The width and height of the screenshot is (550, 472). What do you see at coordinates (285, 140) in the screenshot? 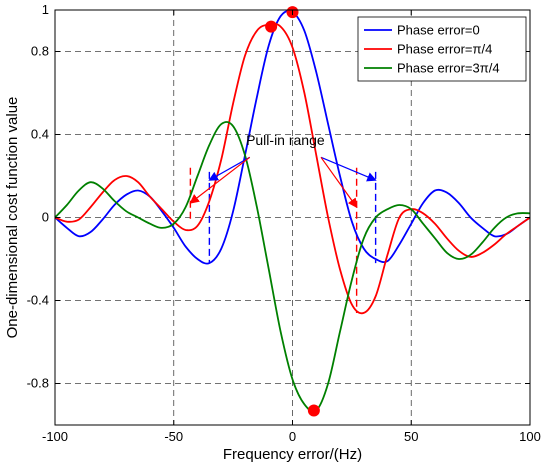
I see `pull-in-range-label: Pull-in range` at bounding box center [285, 140].